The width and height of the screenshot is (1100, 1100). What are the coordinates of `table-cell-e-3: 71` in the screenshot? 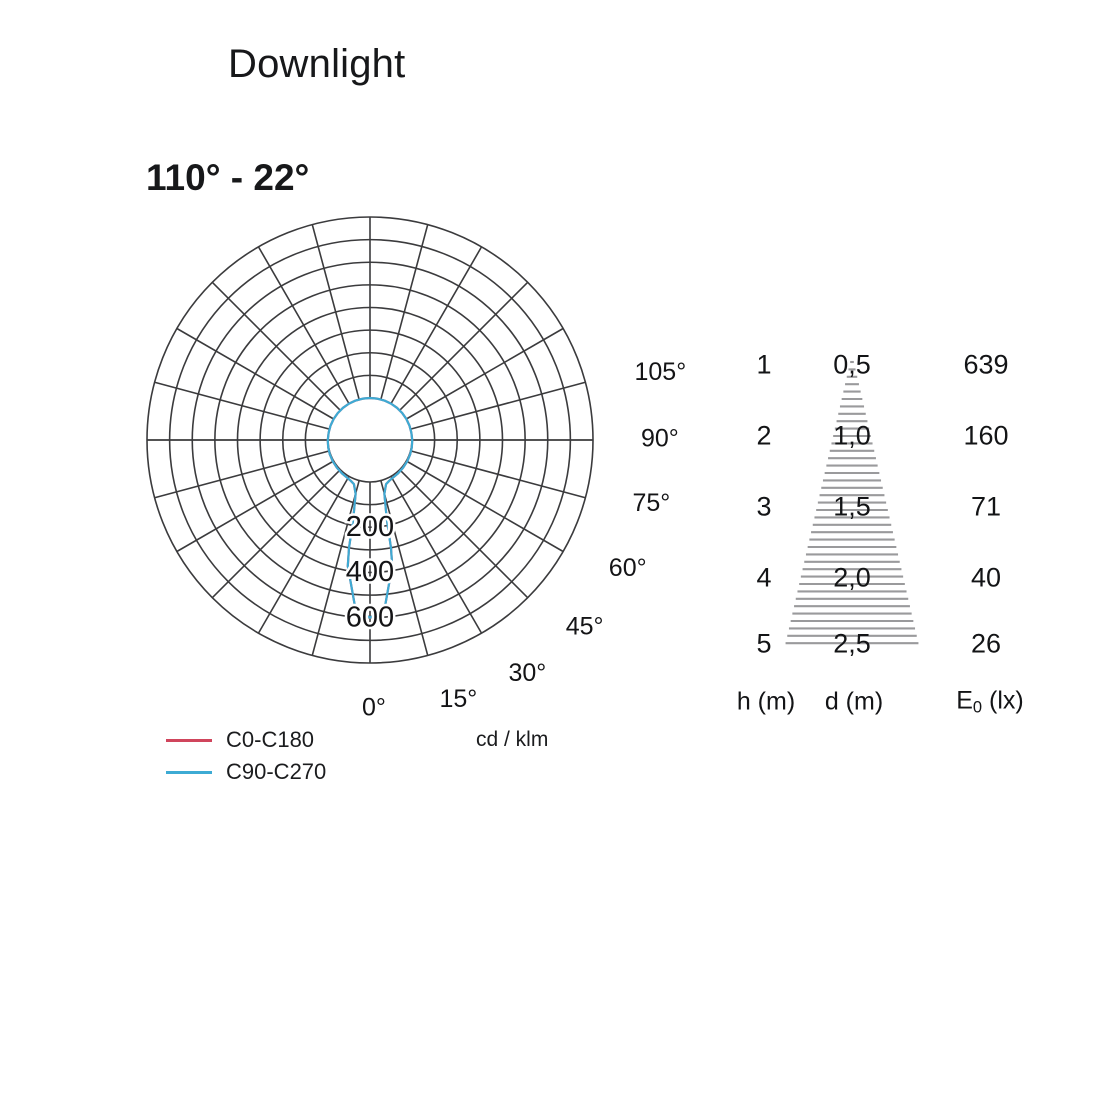 It's located at (986, 506).